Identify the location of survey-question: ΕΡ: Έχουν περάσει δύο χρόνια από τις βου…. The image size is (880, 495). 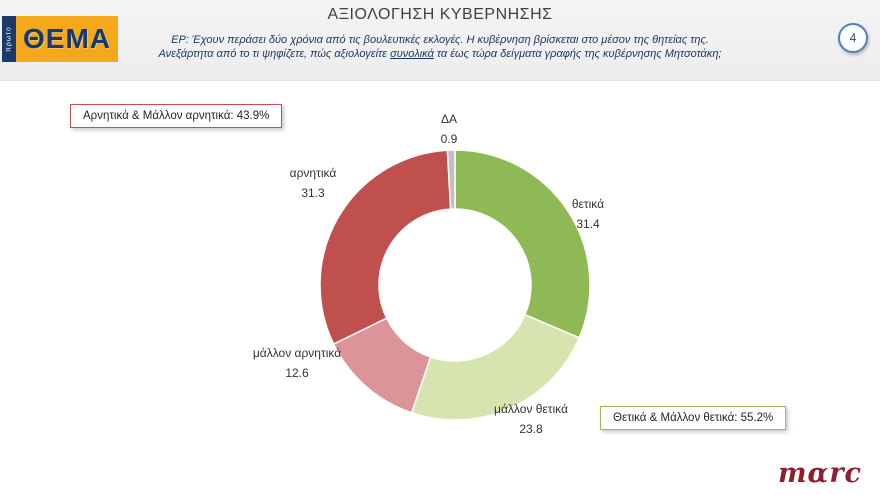
(440, 47).